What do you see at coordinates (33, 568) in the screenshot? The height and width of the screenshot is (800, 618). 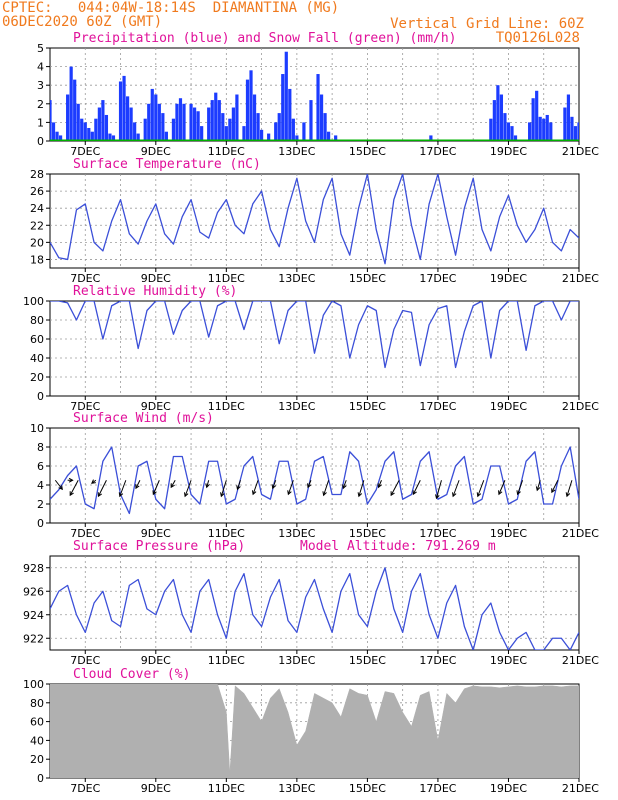 I see `y-tick-label: 928` at bounding box center [33, 568].